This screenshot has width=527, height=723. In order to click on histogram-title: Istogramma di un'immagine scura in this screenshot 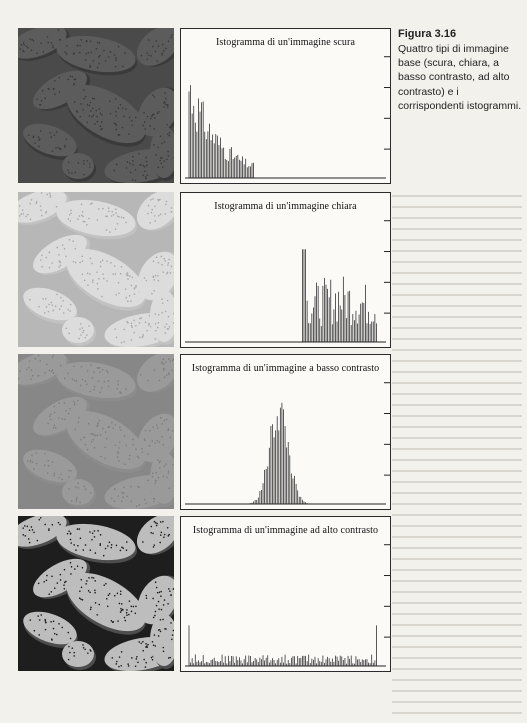, I will do `click(285, 42)`.